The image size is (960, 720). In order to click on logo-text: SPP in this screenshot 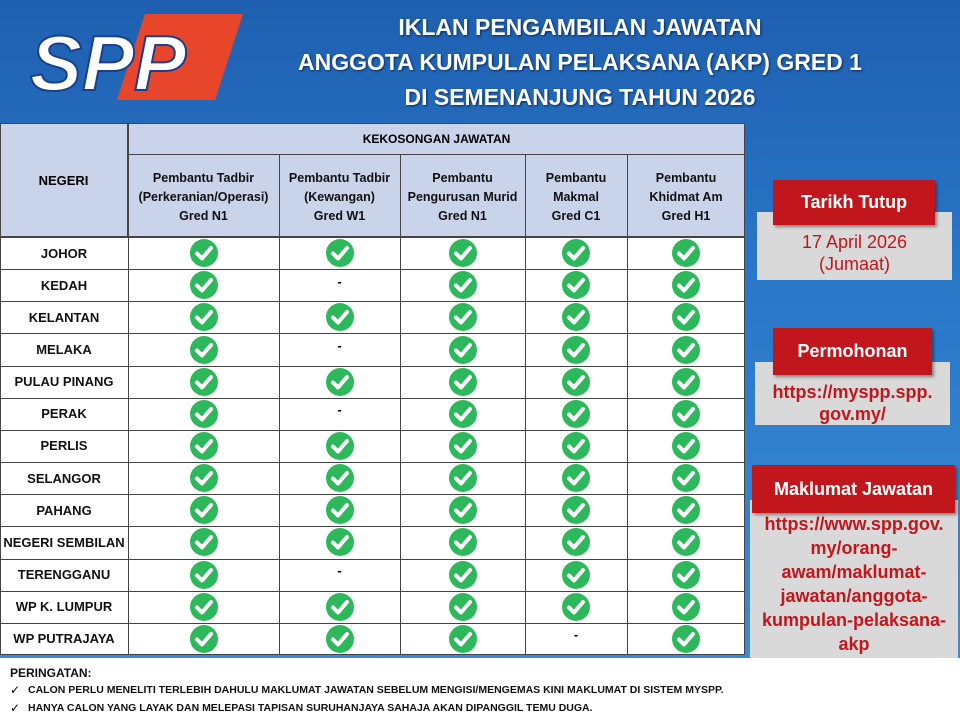, I will do `click(108, 63)`.